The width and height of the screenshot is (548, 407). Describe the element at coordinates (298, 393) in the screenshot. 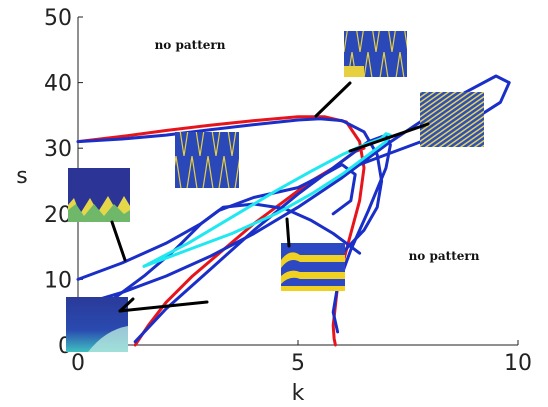

I see `x-axis-label: k` at that location.